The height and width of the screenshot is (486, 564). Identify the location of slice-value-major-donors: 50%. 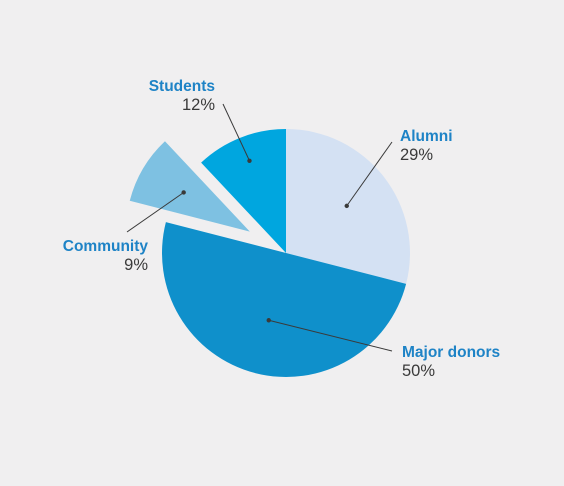
(418, 371).